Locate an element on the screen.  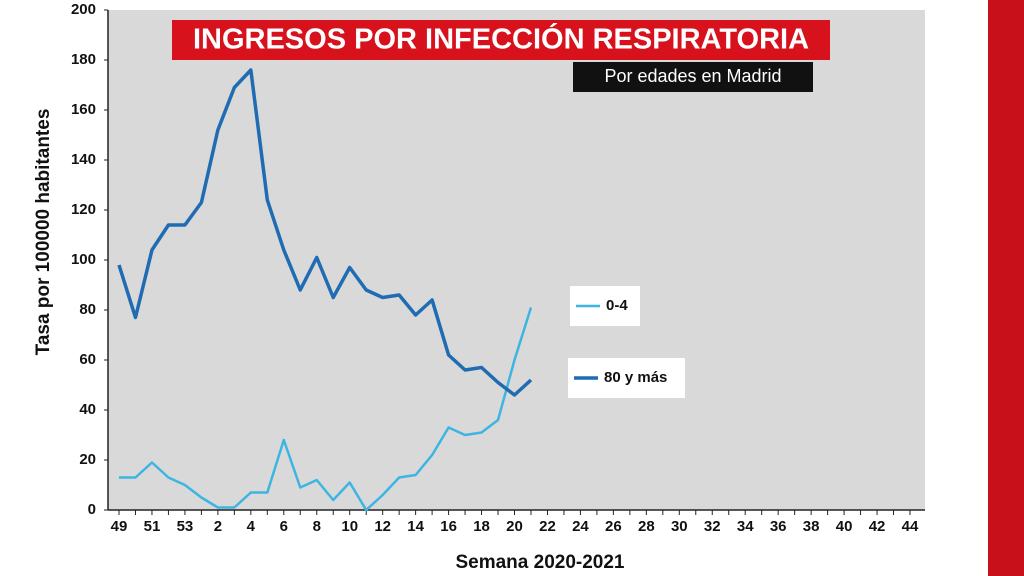
chart-subtitle: Por edades en Madrid is located at coordinates (692, 76).